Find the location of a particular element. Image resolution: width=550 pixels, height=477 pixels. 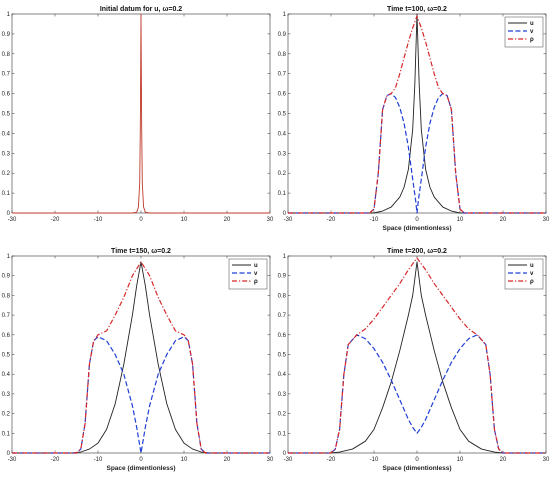

chart-title: Initial datum for u, ω=0.2 is located at coordinates (141, 9).